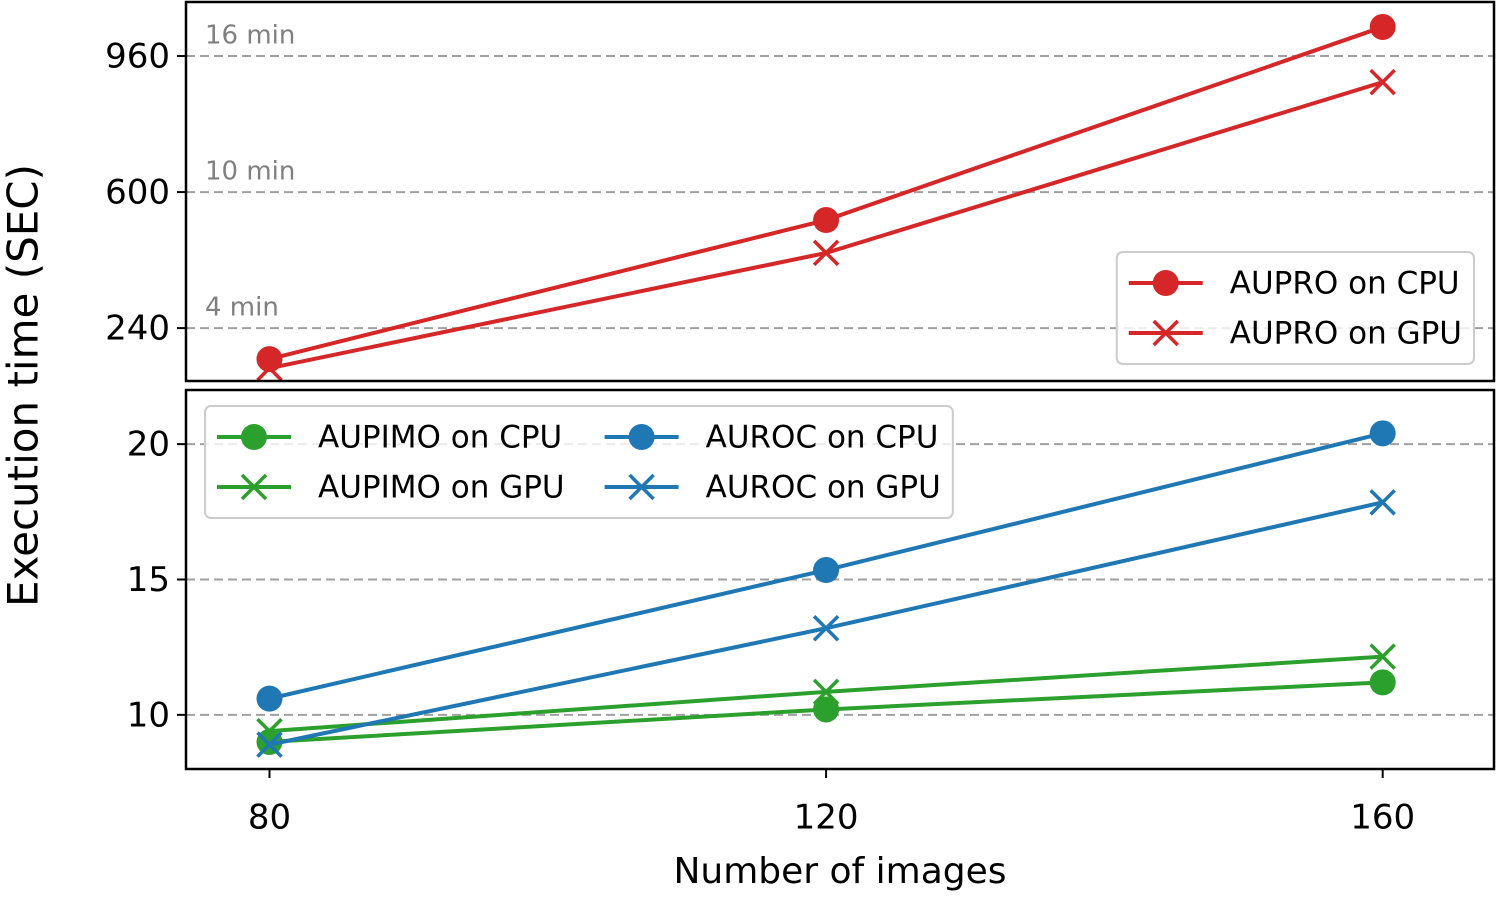 The image size is (1496, 900). What do you see at coordinates (24, 385) in the screenshot?
I see `y-axis-label: Execution time (SEC)` at bounding box center [24, 385].